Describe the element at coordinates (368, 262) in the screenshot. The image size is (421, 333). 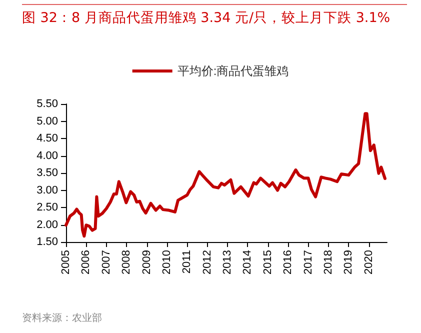
I see `x-tick-label: 2020` at that location.